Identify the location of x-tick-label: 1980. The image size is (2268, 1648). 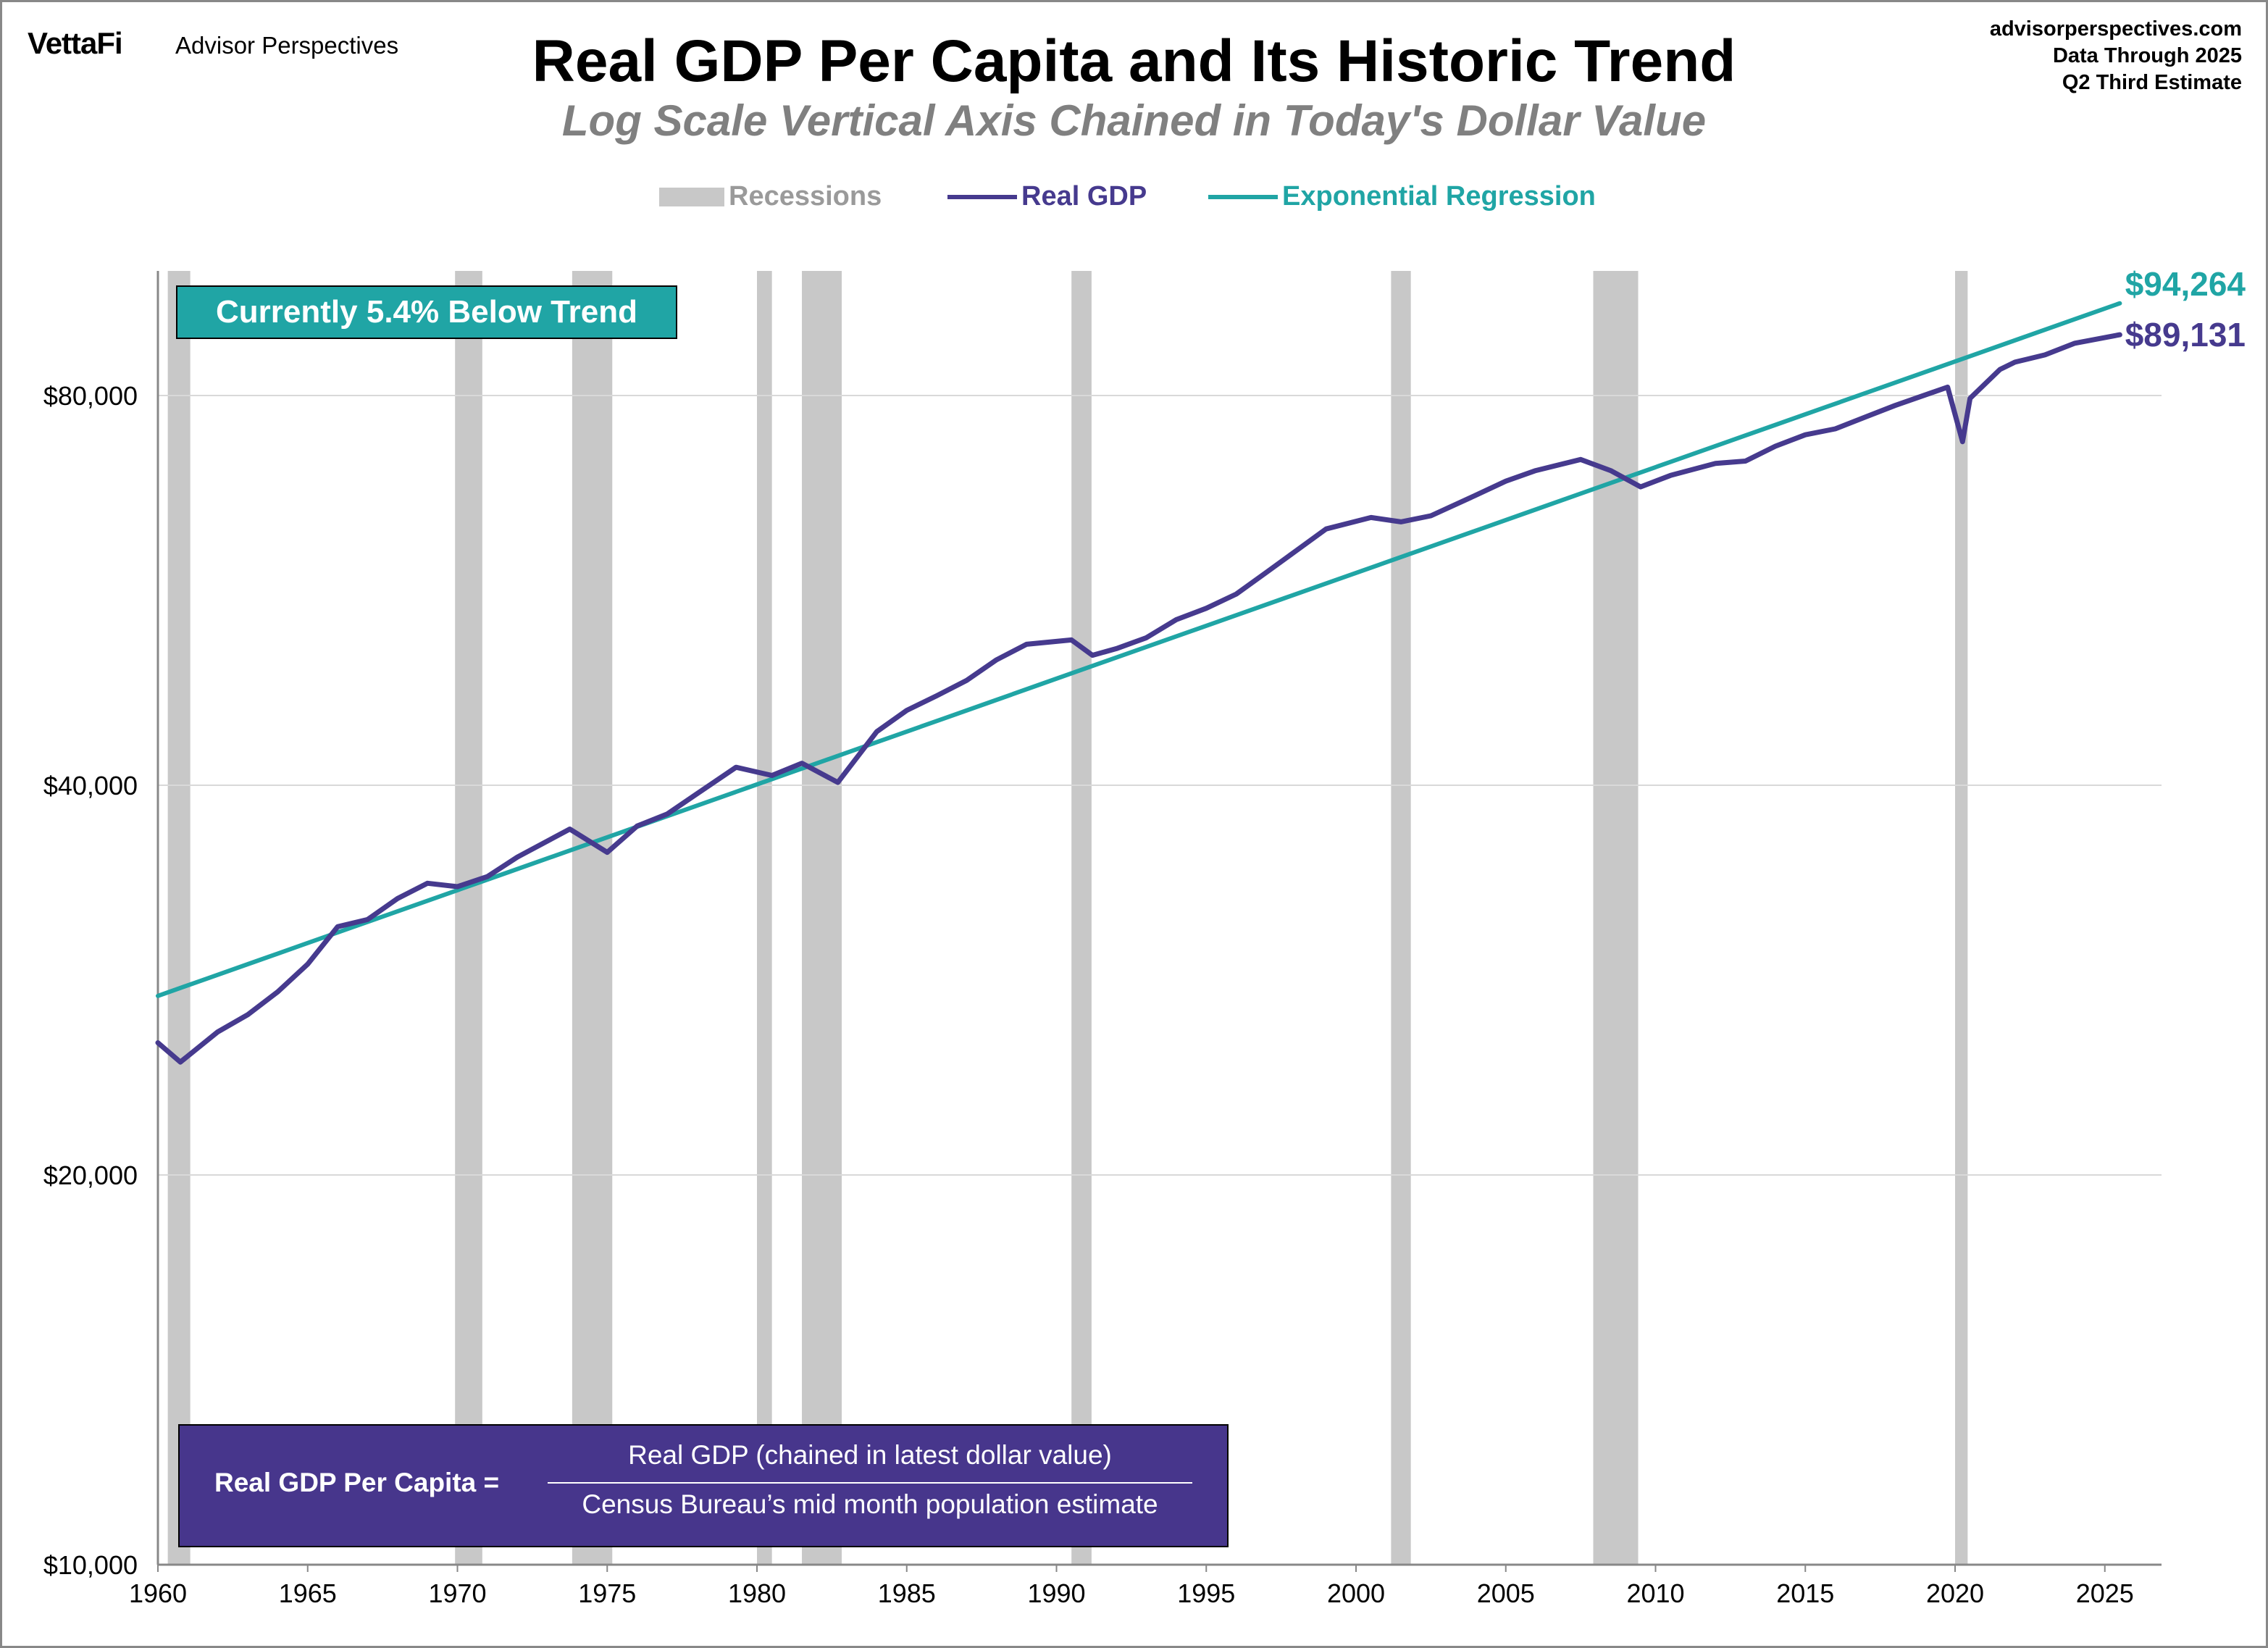
(757, 1593).